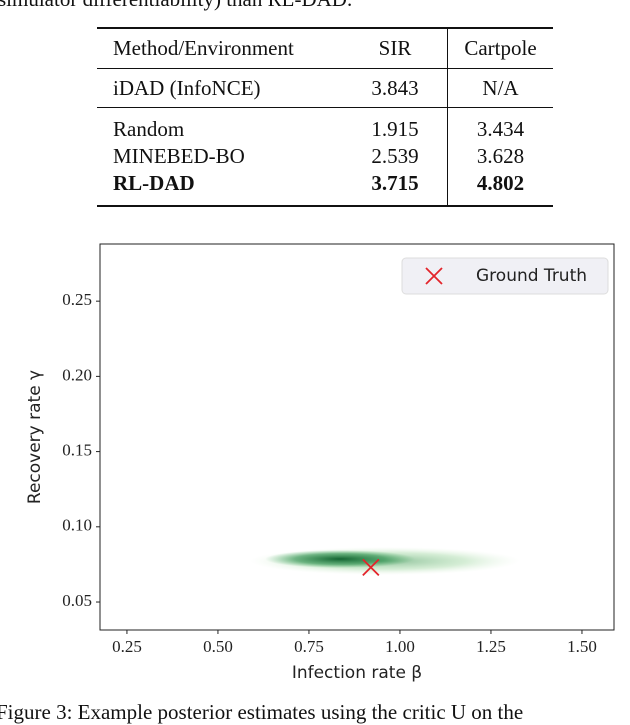 The width and height of the screenshot is (630, 725). Describe the element at coordinates (400, 646) in the screenshot. I see `x-tick-label: 1.00` at that location.